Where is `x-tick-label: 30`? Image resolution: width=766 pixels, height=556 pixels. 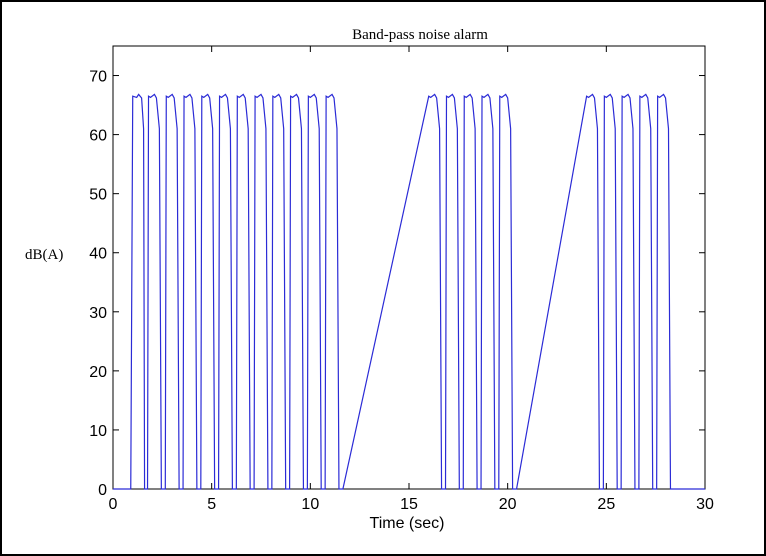
x-tick-label: 30 is located at coordinates (705, 504).